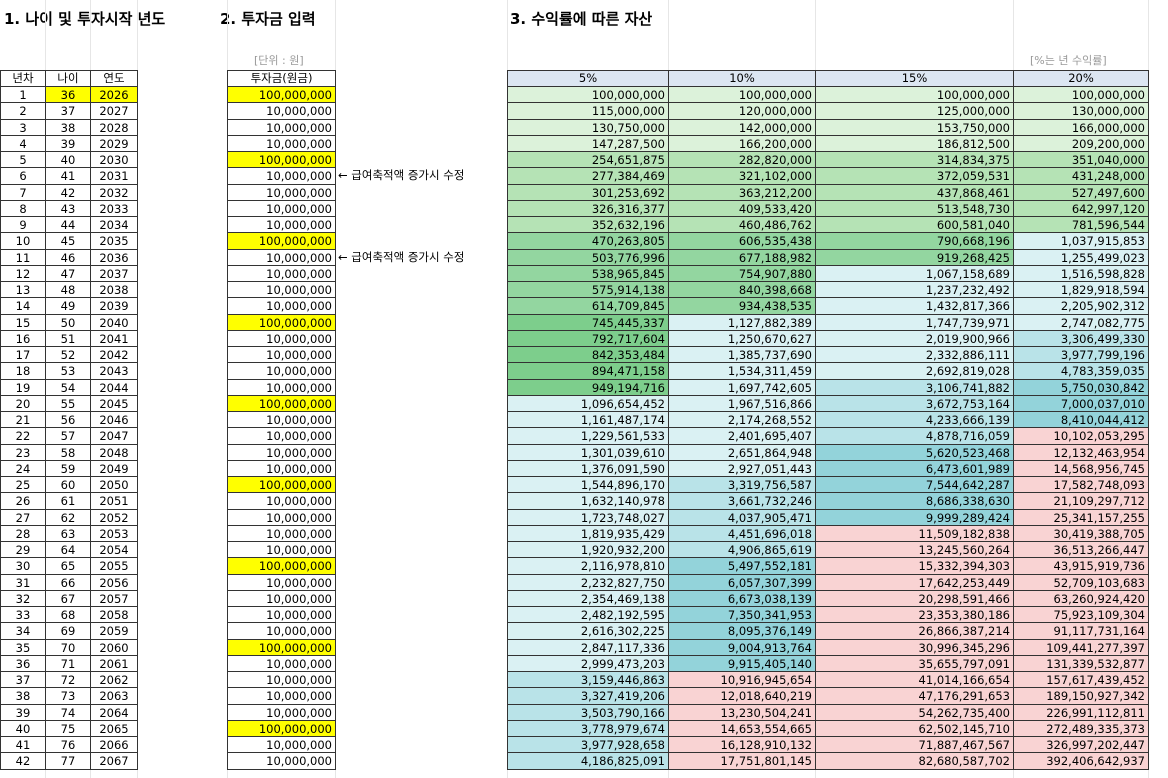 The width and height of the screenshot is (1168, 778). Describe the element at coordinates (742, 663) in the screenshot. I see `cell: 9,915,405,140` at that location.